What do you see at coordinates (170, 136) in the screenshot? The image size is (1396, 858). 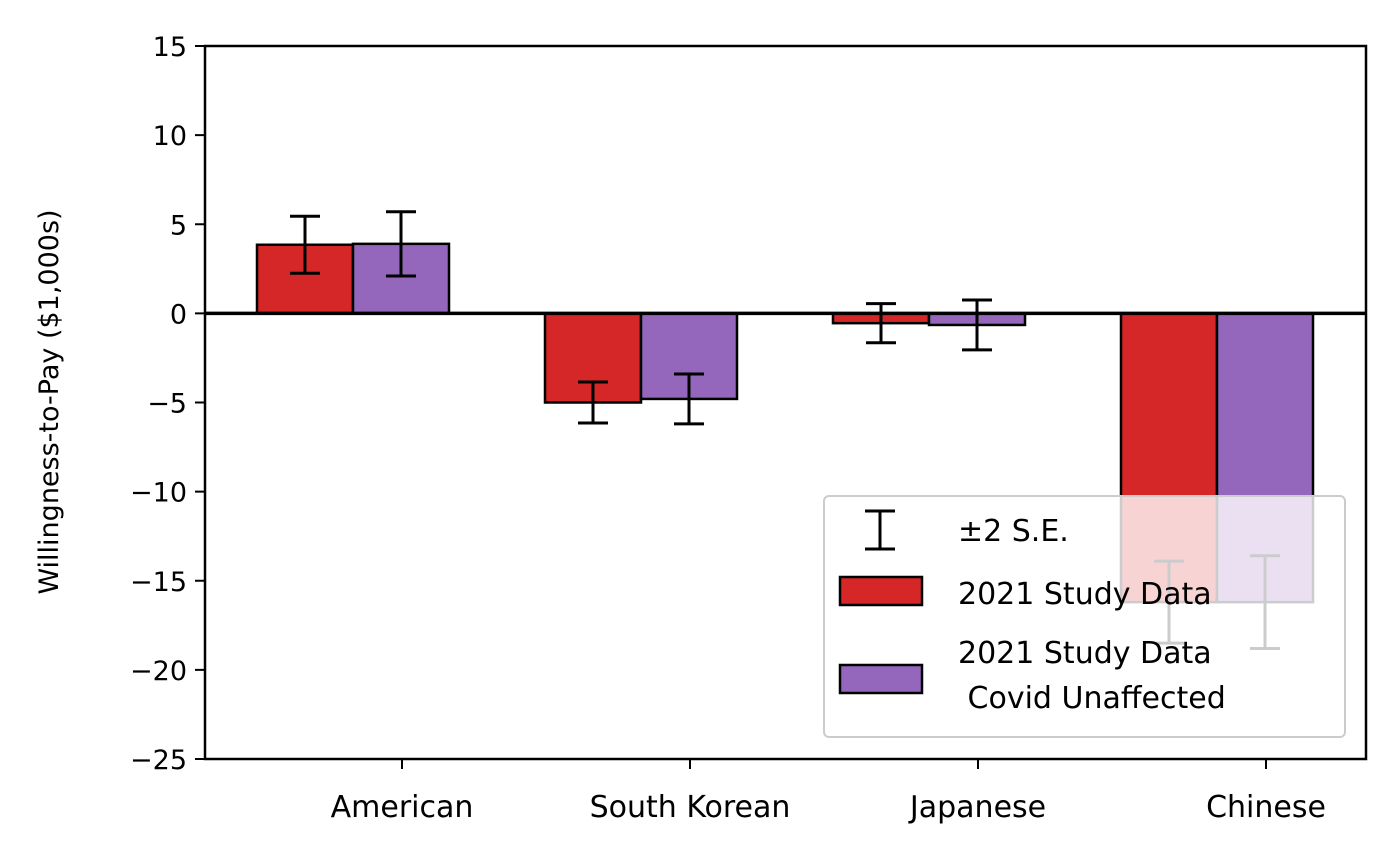 I see `y-tick-label: 10` at bounding box center [170, 136].